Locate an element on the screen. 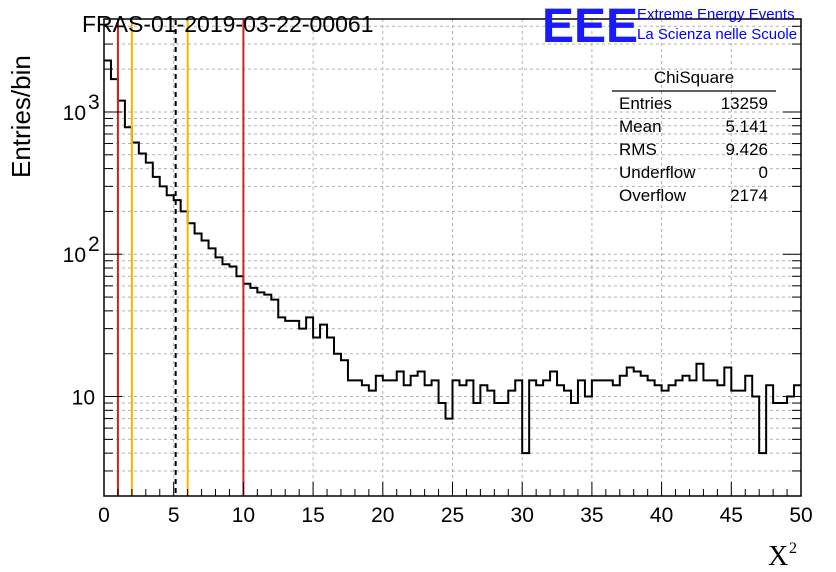 The height and width of the screenshot is (572, 836). x-tick-label: 15 is located at coordinates (312, 515).